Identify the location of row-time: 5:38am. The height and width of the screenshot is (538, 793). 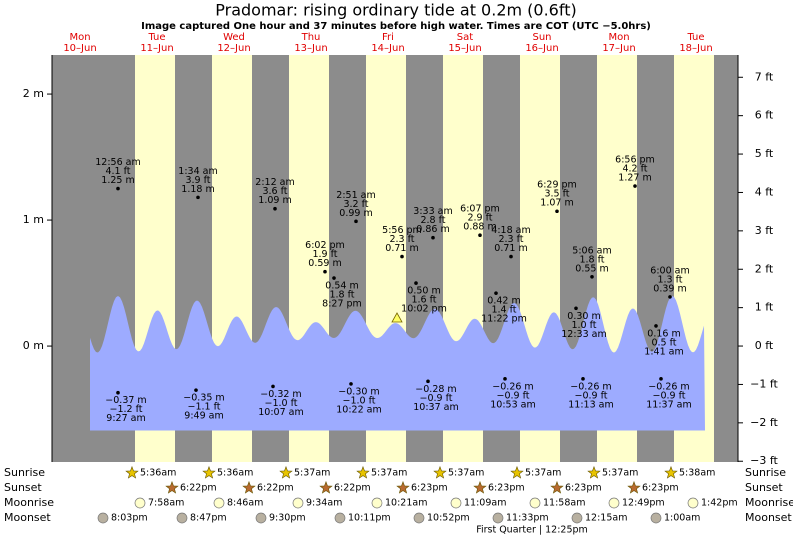
(697, 473).